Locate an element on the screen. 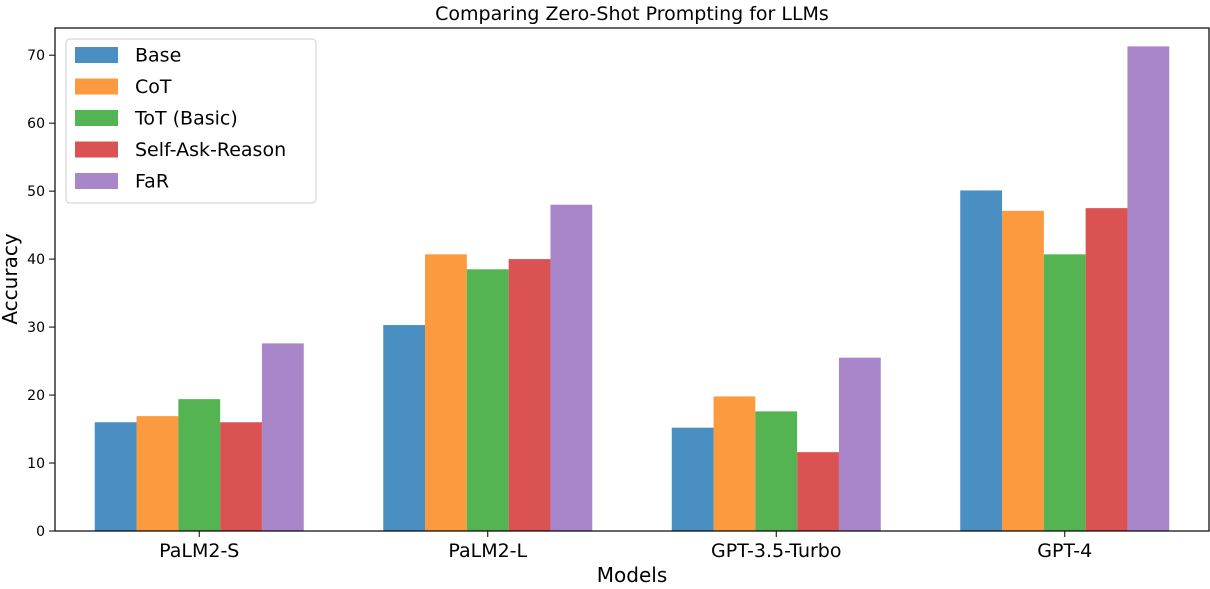 The height and width of the screenshot is (589, 1210). y-tick-label: 30 is located at coordinates (36, 328).